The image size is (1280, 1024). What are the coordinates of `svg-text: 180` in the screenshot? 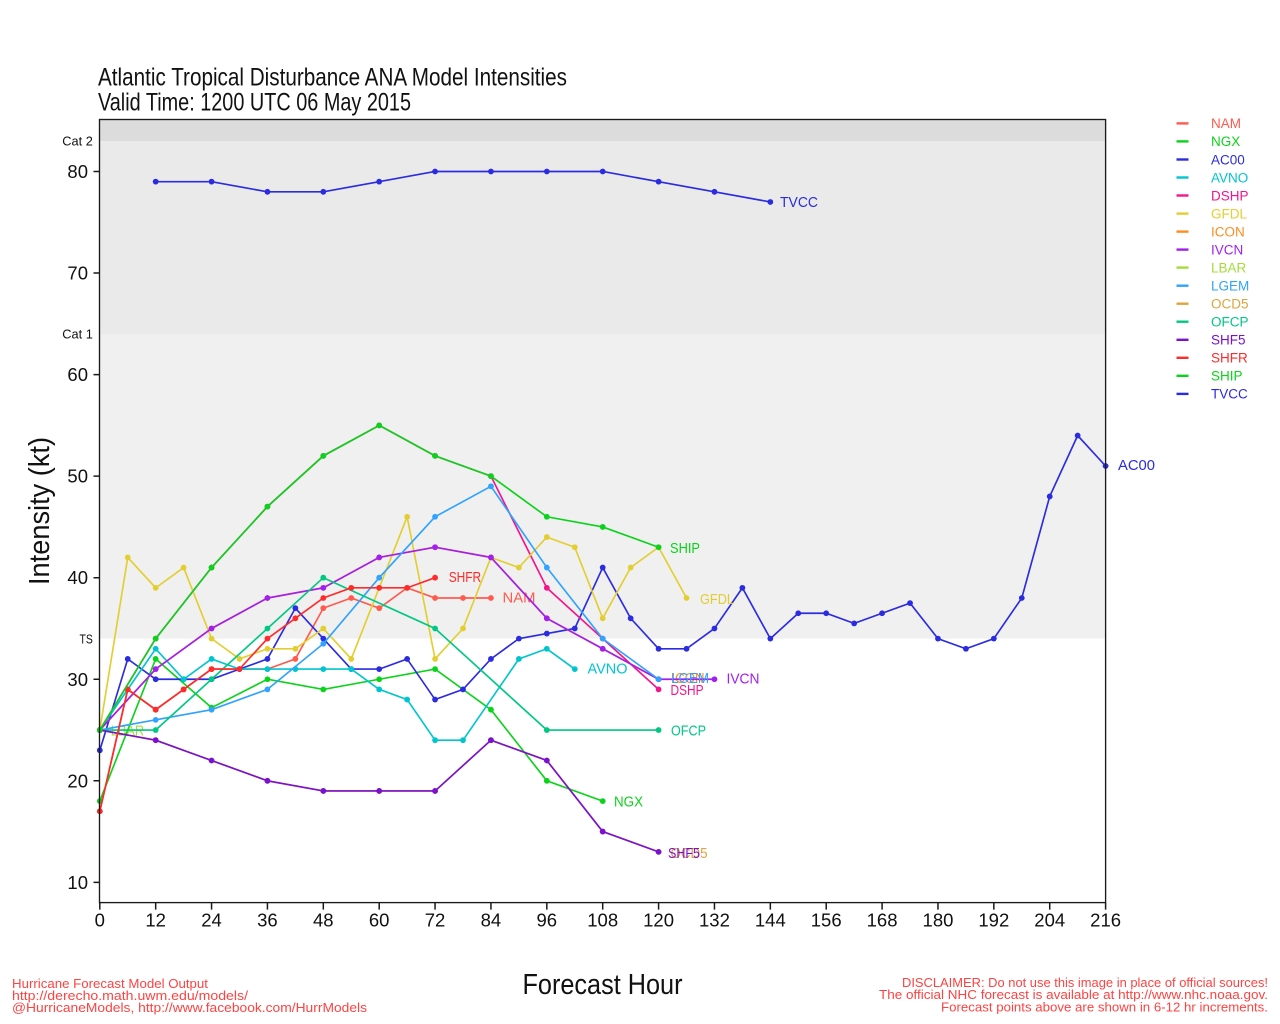 It's located at (938, 920).